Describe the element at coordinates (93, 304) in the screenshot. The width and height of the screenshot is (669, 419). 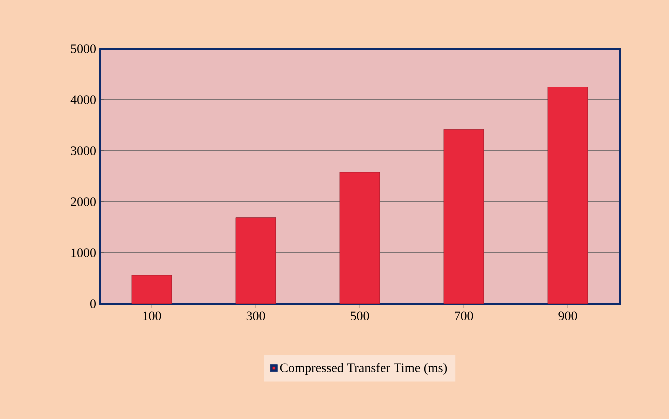
I see `y-tick-label: 0` at that location.